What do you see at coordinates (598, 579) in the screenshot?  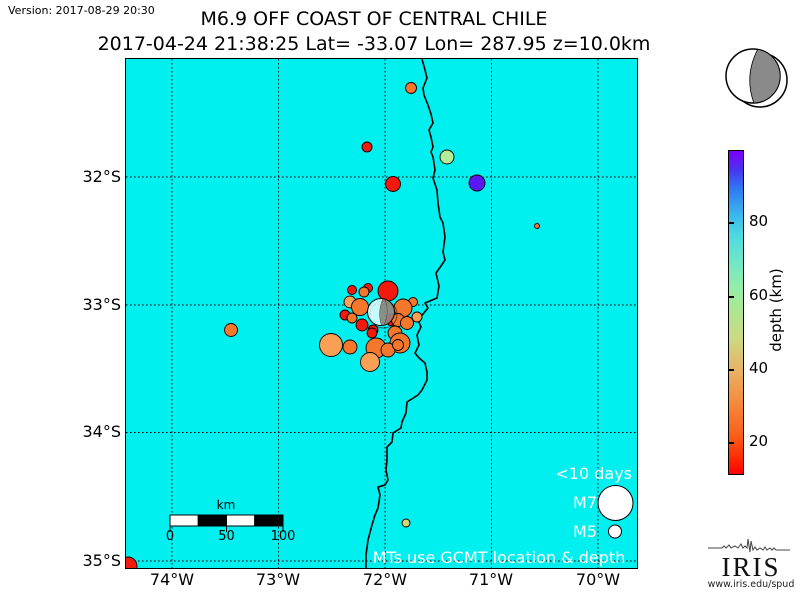 I see `xtick-70w: 70°W` at bounding box center [598, 579].